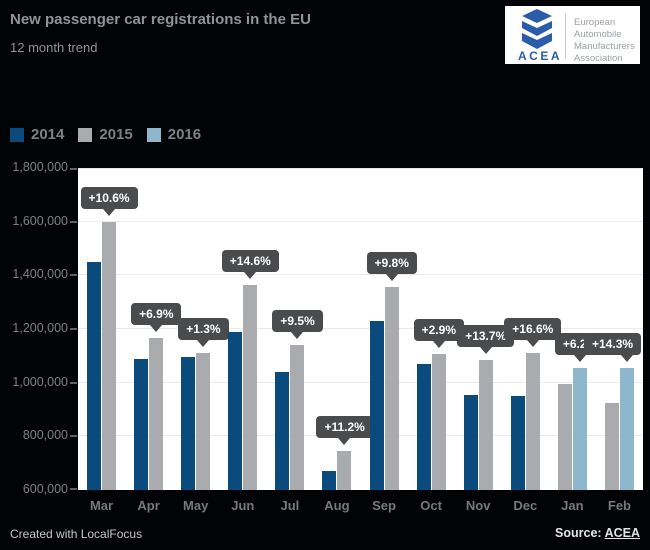 This screenshot has height=550, width=650. Describe the element at coordinates (486, 335) in the screenshot. I see `change-label-Nov: +13.7%` at that location.